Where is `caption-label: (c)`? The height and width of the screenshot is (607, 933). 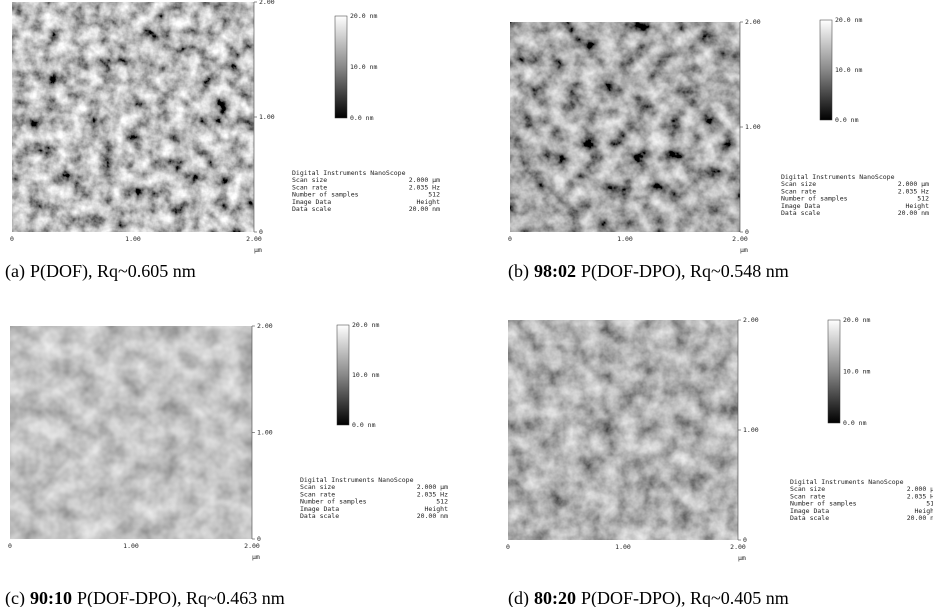
caption-label: (c) is located at coordinates (15, 597).